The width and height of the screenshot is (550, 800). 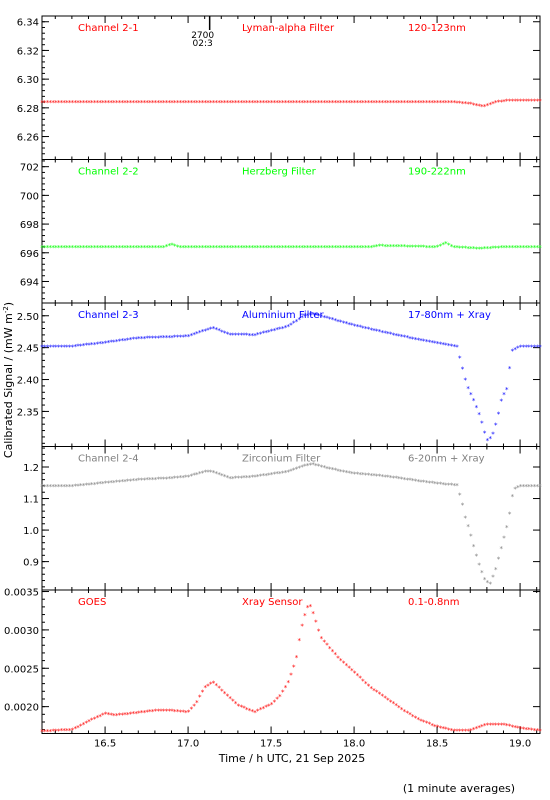 I want to click on y-tick-label: 2.40, so click(x=28, y=381).